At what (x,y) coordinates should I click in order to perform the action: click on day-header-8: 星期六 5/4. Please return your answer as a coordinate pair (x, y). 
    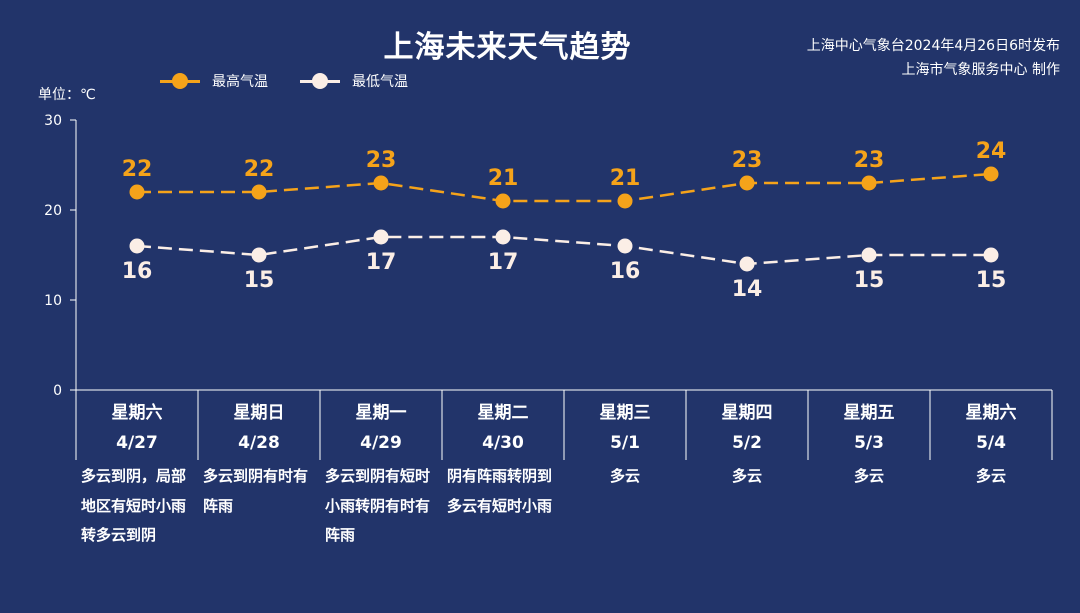
    Looking at the image, I should click on (991, 426).